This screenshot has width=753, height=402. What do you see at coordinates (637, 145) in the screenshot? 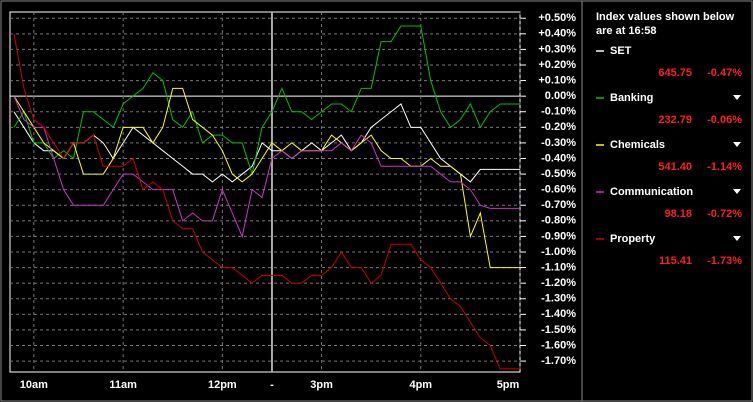
I see `legend-name: Chemicals` at bounding box center [637, 145].